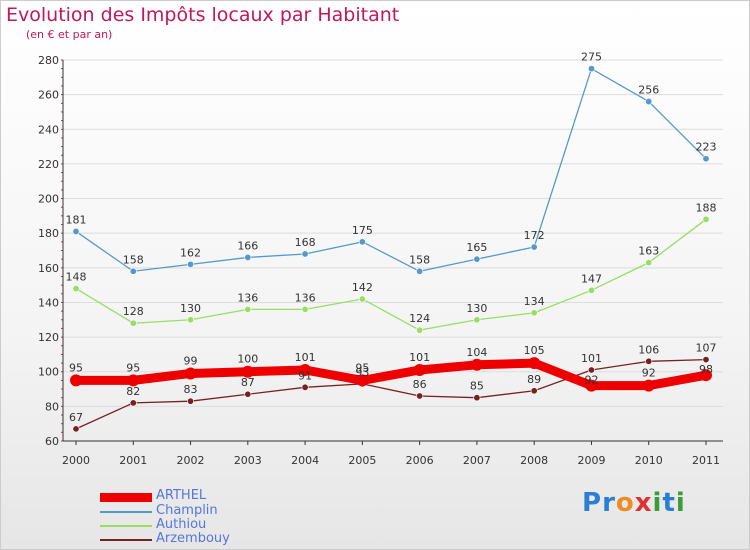 This screenshot has width=750, height=550. I want to click on x-tick-label: 2001, so click(133, 460).